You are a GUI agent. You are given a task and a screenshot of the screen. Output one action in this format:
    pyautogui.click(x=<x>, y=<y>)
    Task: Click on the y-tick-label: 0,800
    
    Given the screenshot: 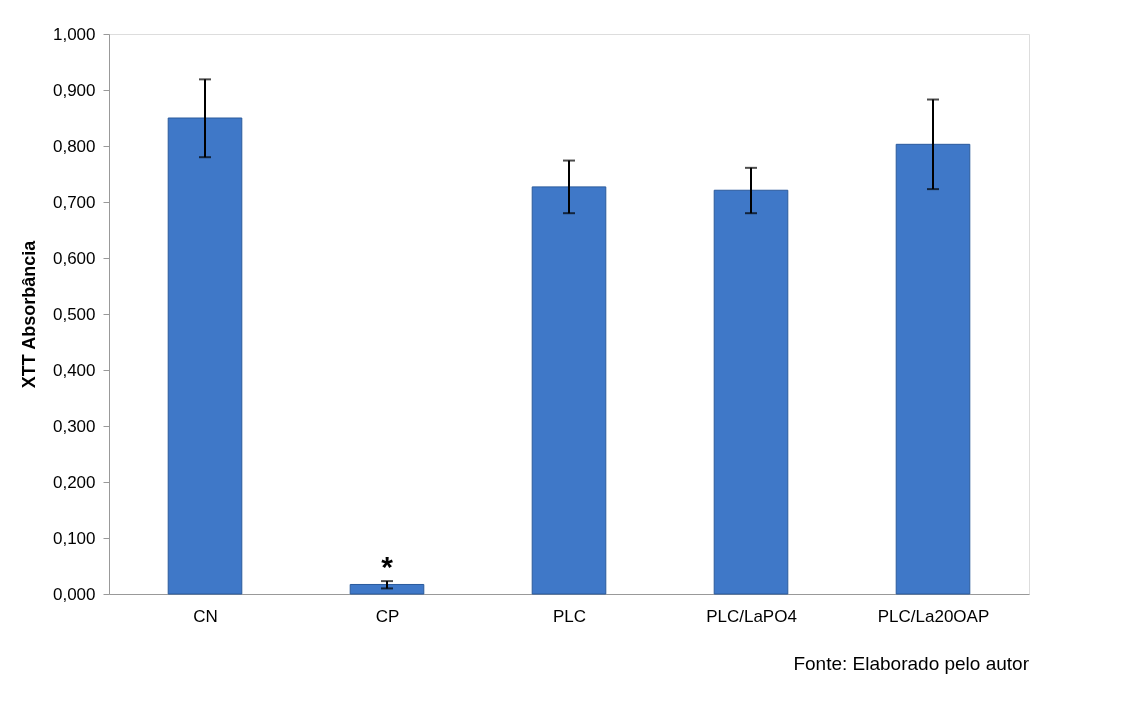 What is the action you would take?
    pyautogui.click(x=74, y=146)
    